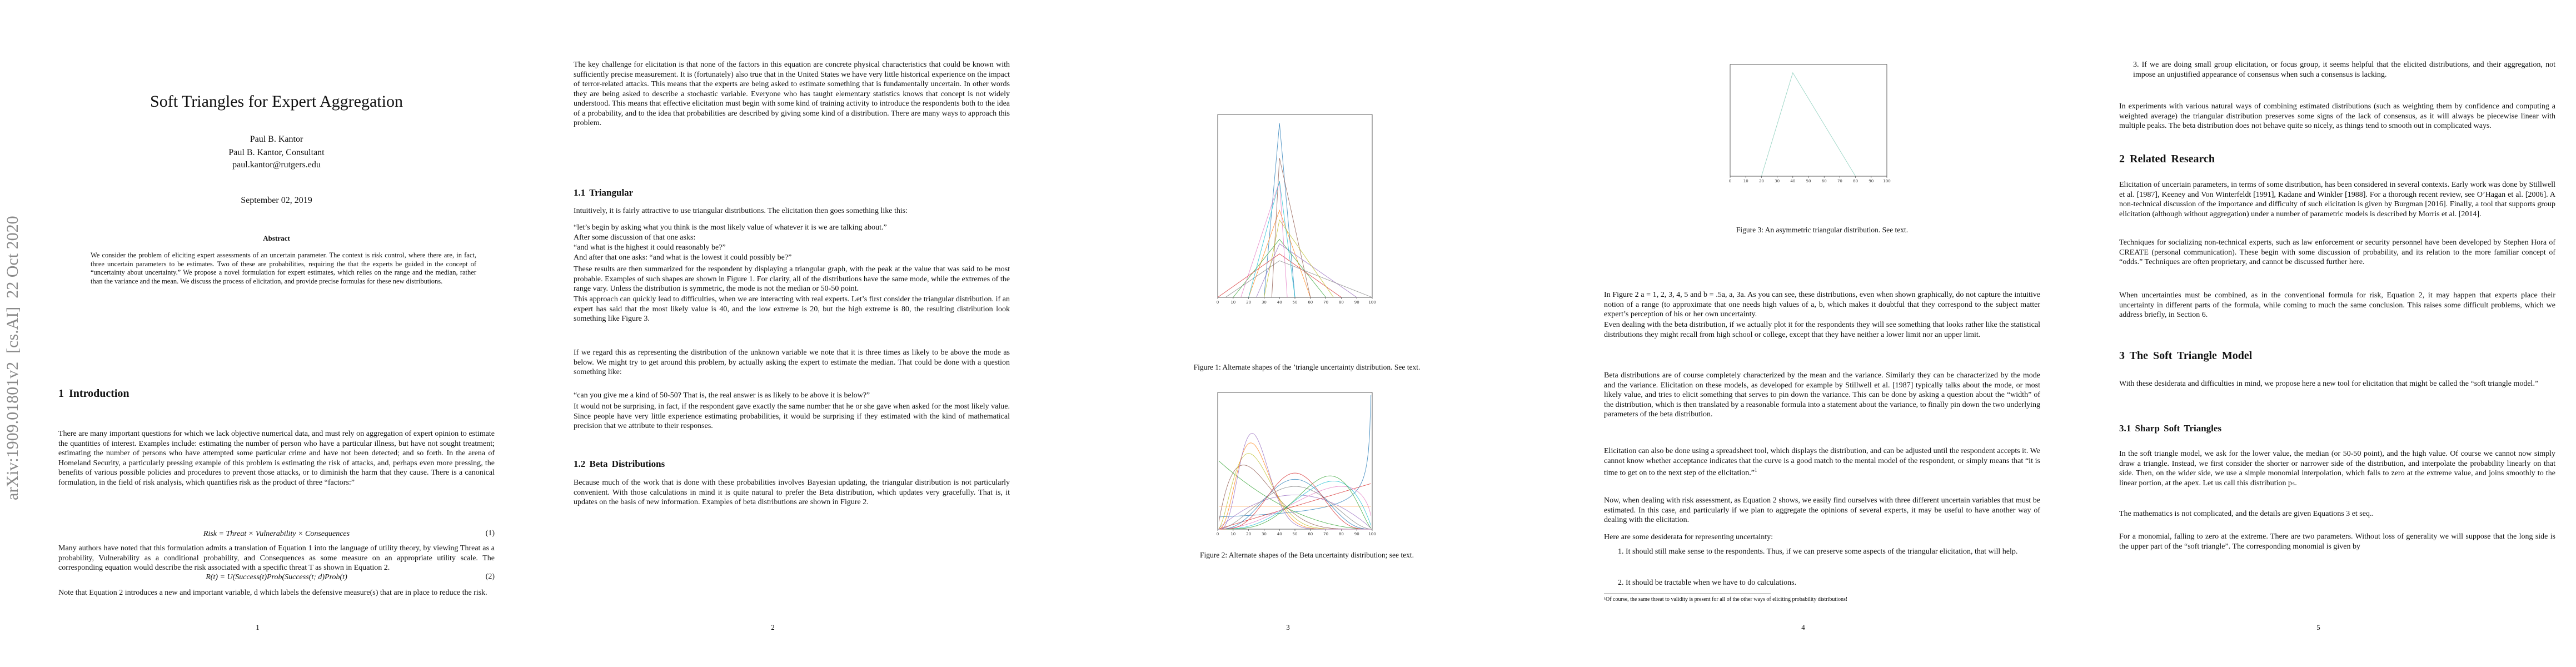  What do you see at coordinates (2170, 428) in the screenshot?
I see `subsection-heading: 3.1 Sharp Soft Triangles` at bounding box center [2170, 428].